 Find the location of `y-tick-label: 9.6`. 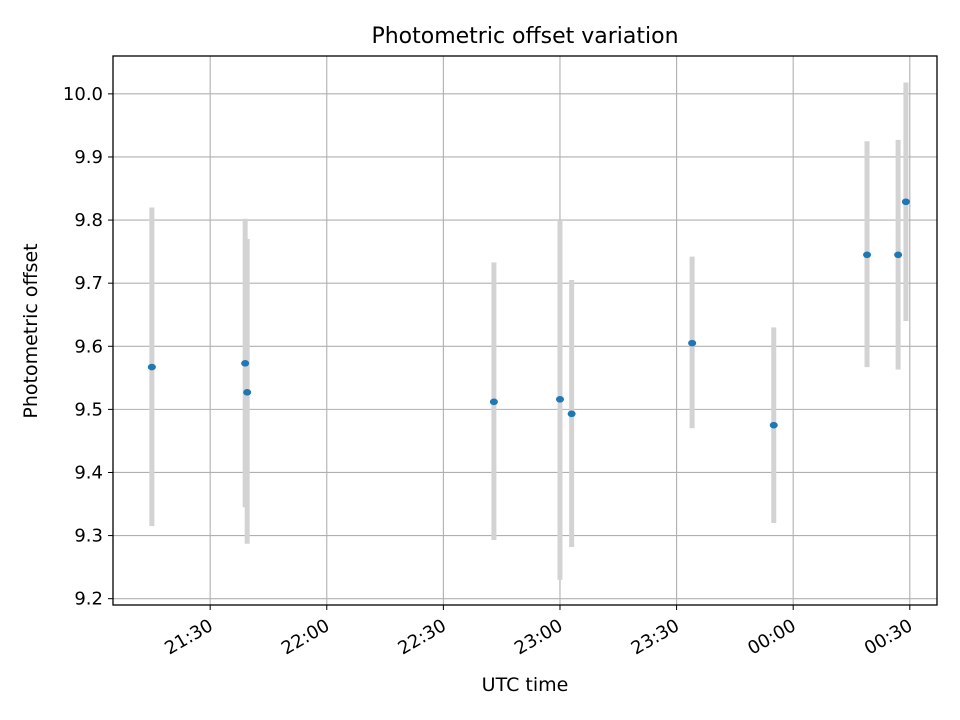

y-tick-label: 9.6 is located at coordinates (88, 346).